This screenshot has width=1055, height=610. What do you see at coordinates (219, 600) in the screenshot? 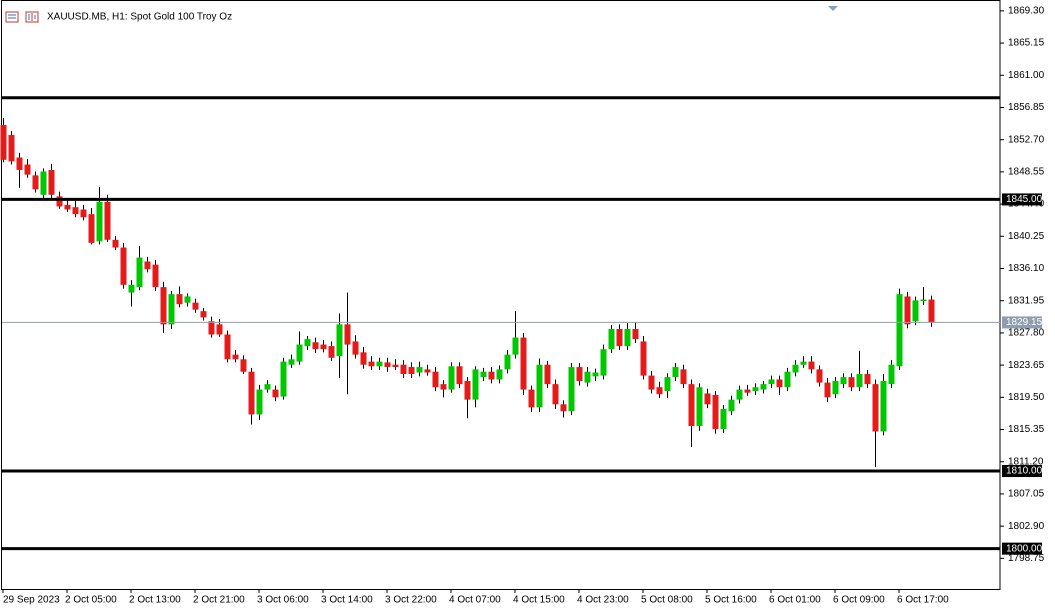
I see `x-tick-label: 2 Oct 21:00` at bounding box center [219, 600].